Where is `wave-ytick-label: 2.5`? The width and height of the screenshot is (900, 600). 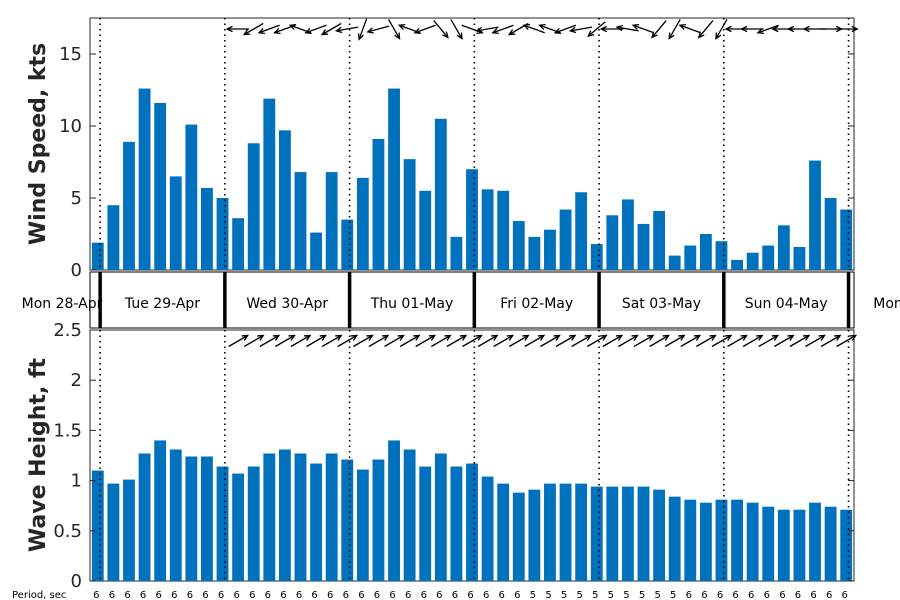
wave-ytick-label: 2.5 is located at coordinates (67, 330).